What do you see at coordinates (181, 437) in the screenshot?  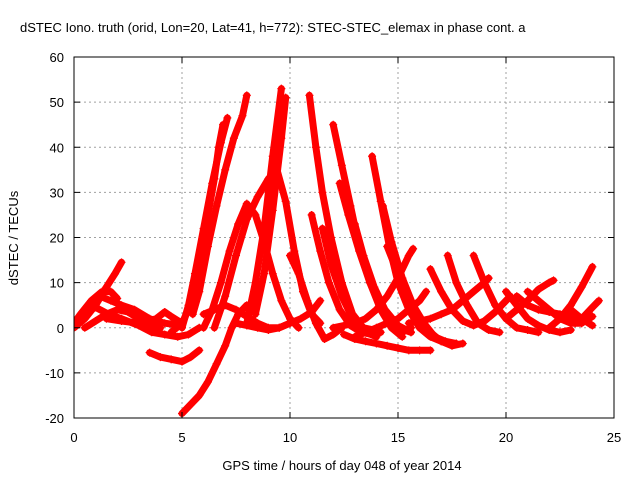 I see `x-tick-label: 5` at bounding box center [181, 437].